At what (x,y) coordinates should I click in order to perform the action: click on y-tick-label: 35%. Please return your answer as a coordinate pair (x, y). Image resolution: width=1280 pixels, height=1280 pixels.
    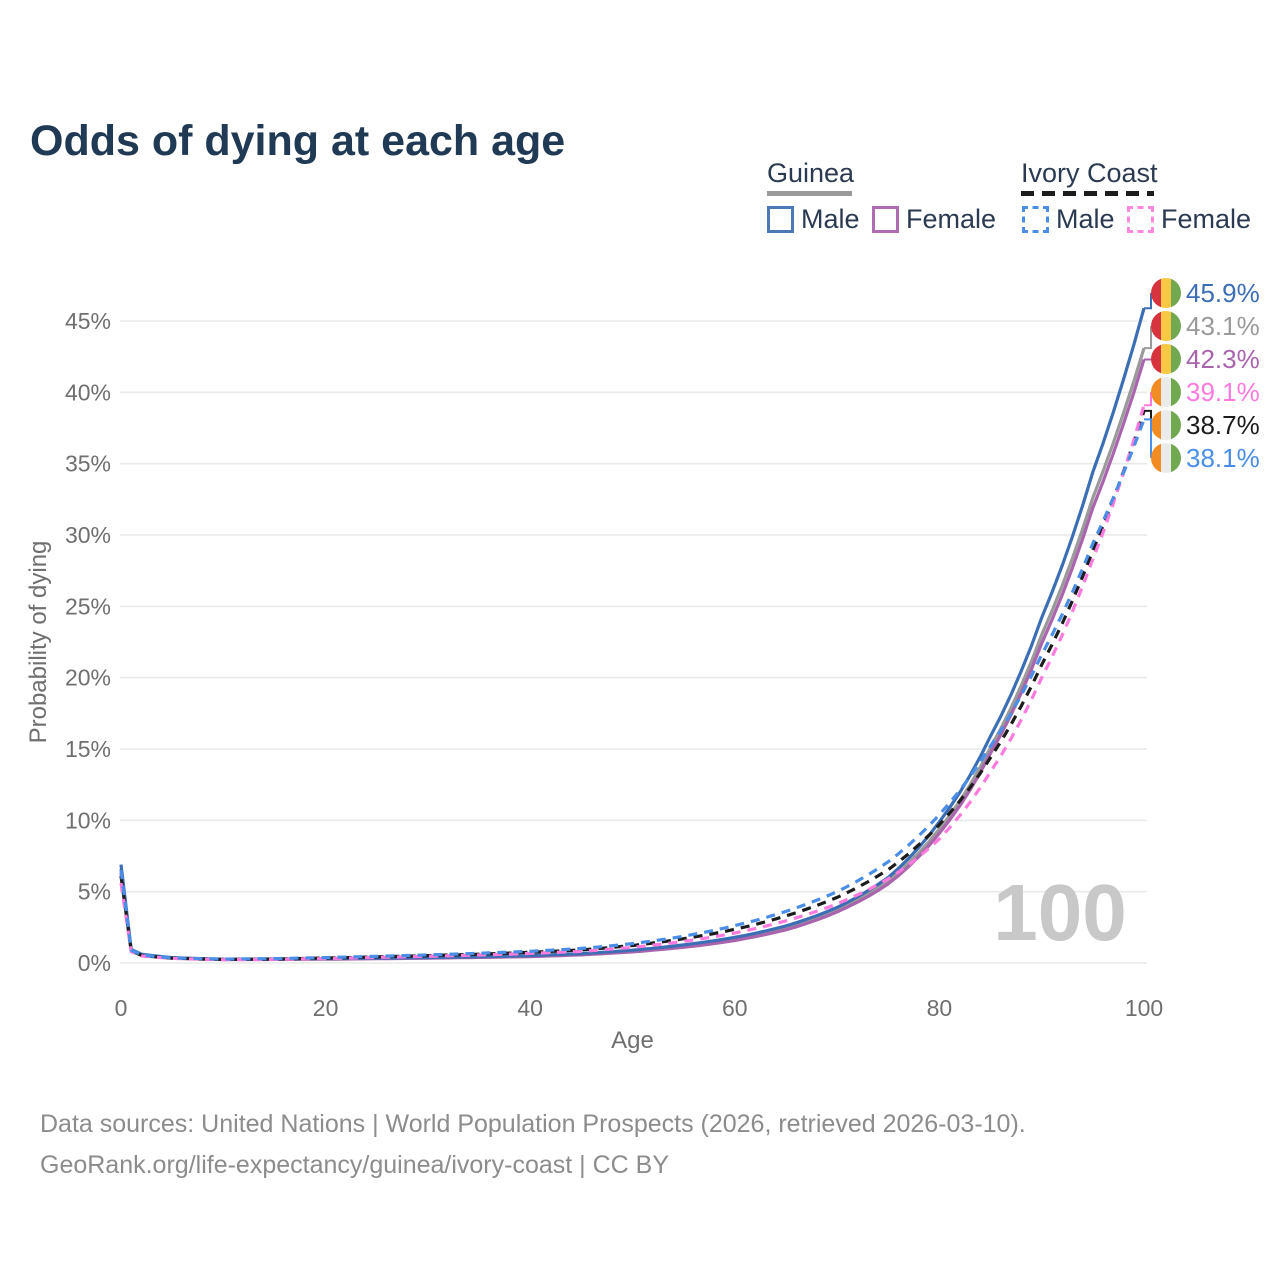
    Looking at the image, I should click on (88, 464).